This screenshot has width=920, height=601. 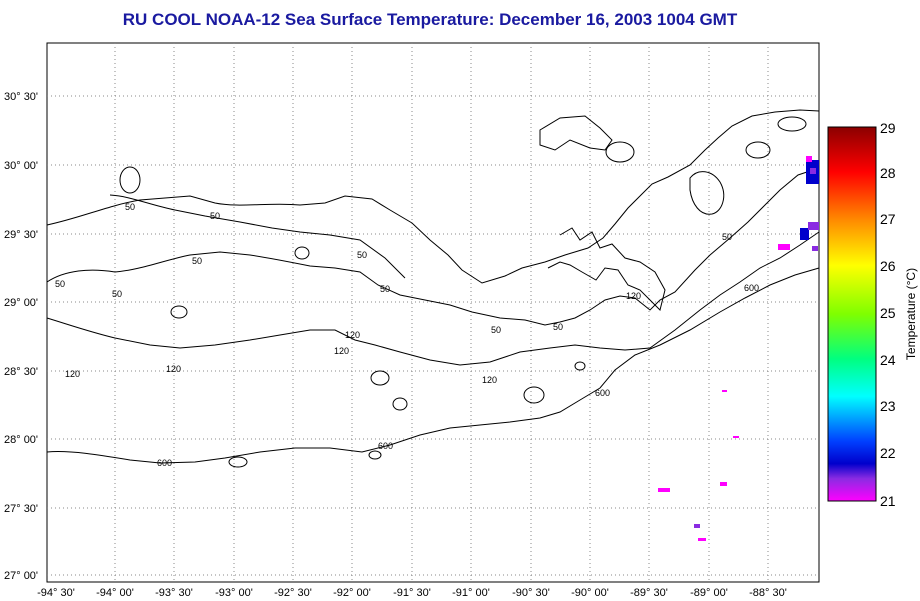 I want to click on lon-label: -93° 00', so click(x=234, y=593).